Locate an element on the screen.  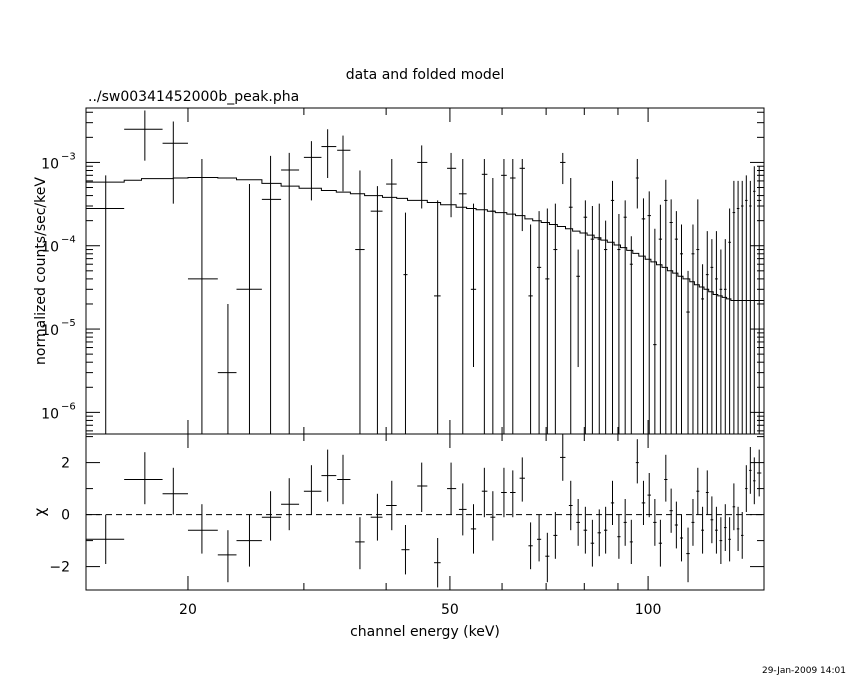
residual-x-ticks is located at coordinates (418, 512).